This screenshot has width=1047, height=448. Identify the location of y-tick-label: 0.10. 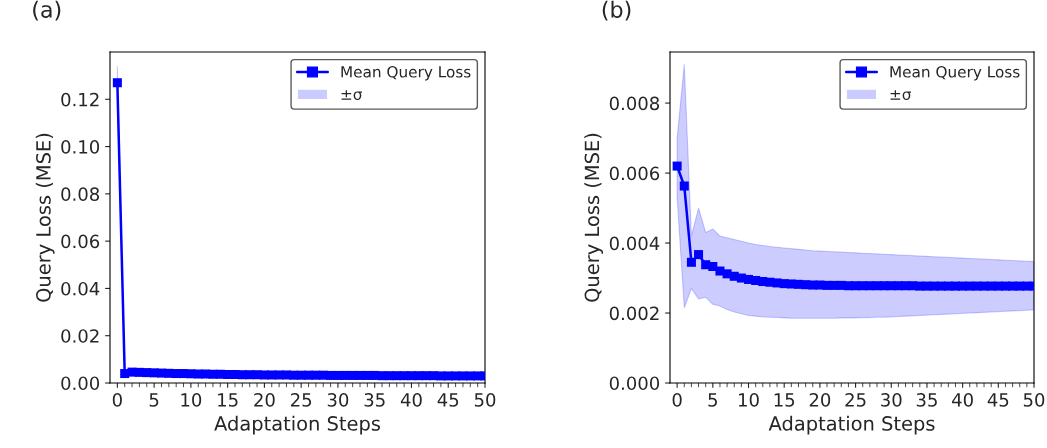
(80, 147).